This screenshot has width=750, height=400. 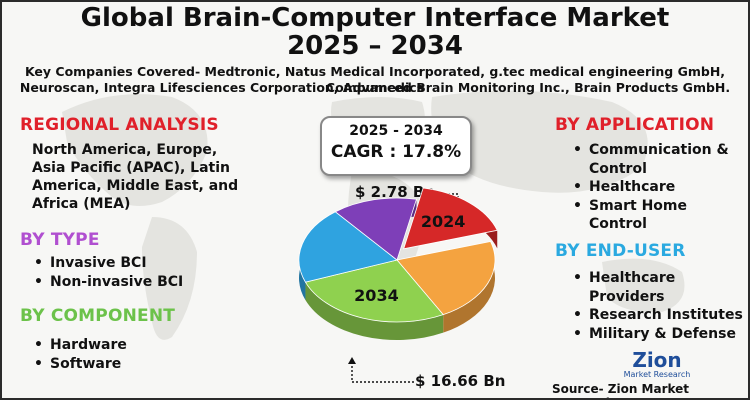 I want to click on list-item: Non-invasive BCI, so click(x=107, y=282).